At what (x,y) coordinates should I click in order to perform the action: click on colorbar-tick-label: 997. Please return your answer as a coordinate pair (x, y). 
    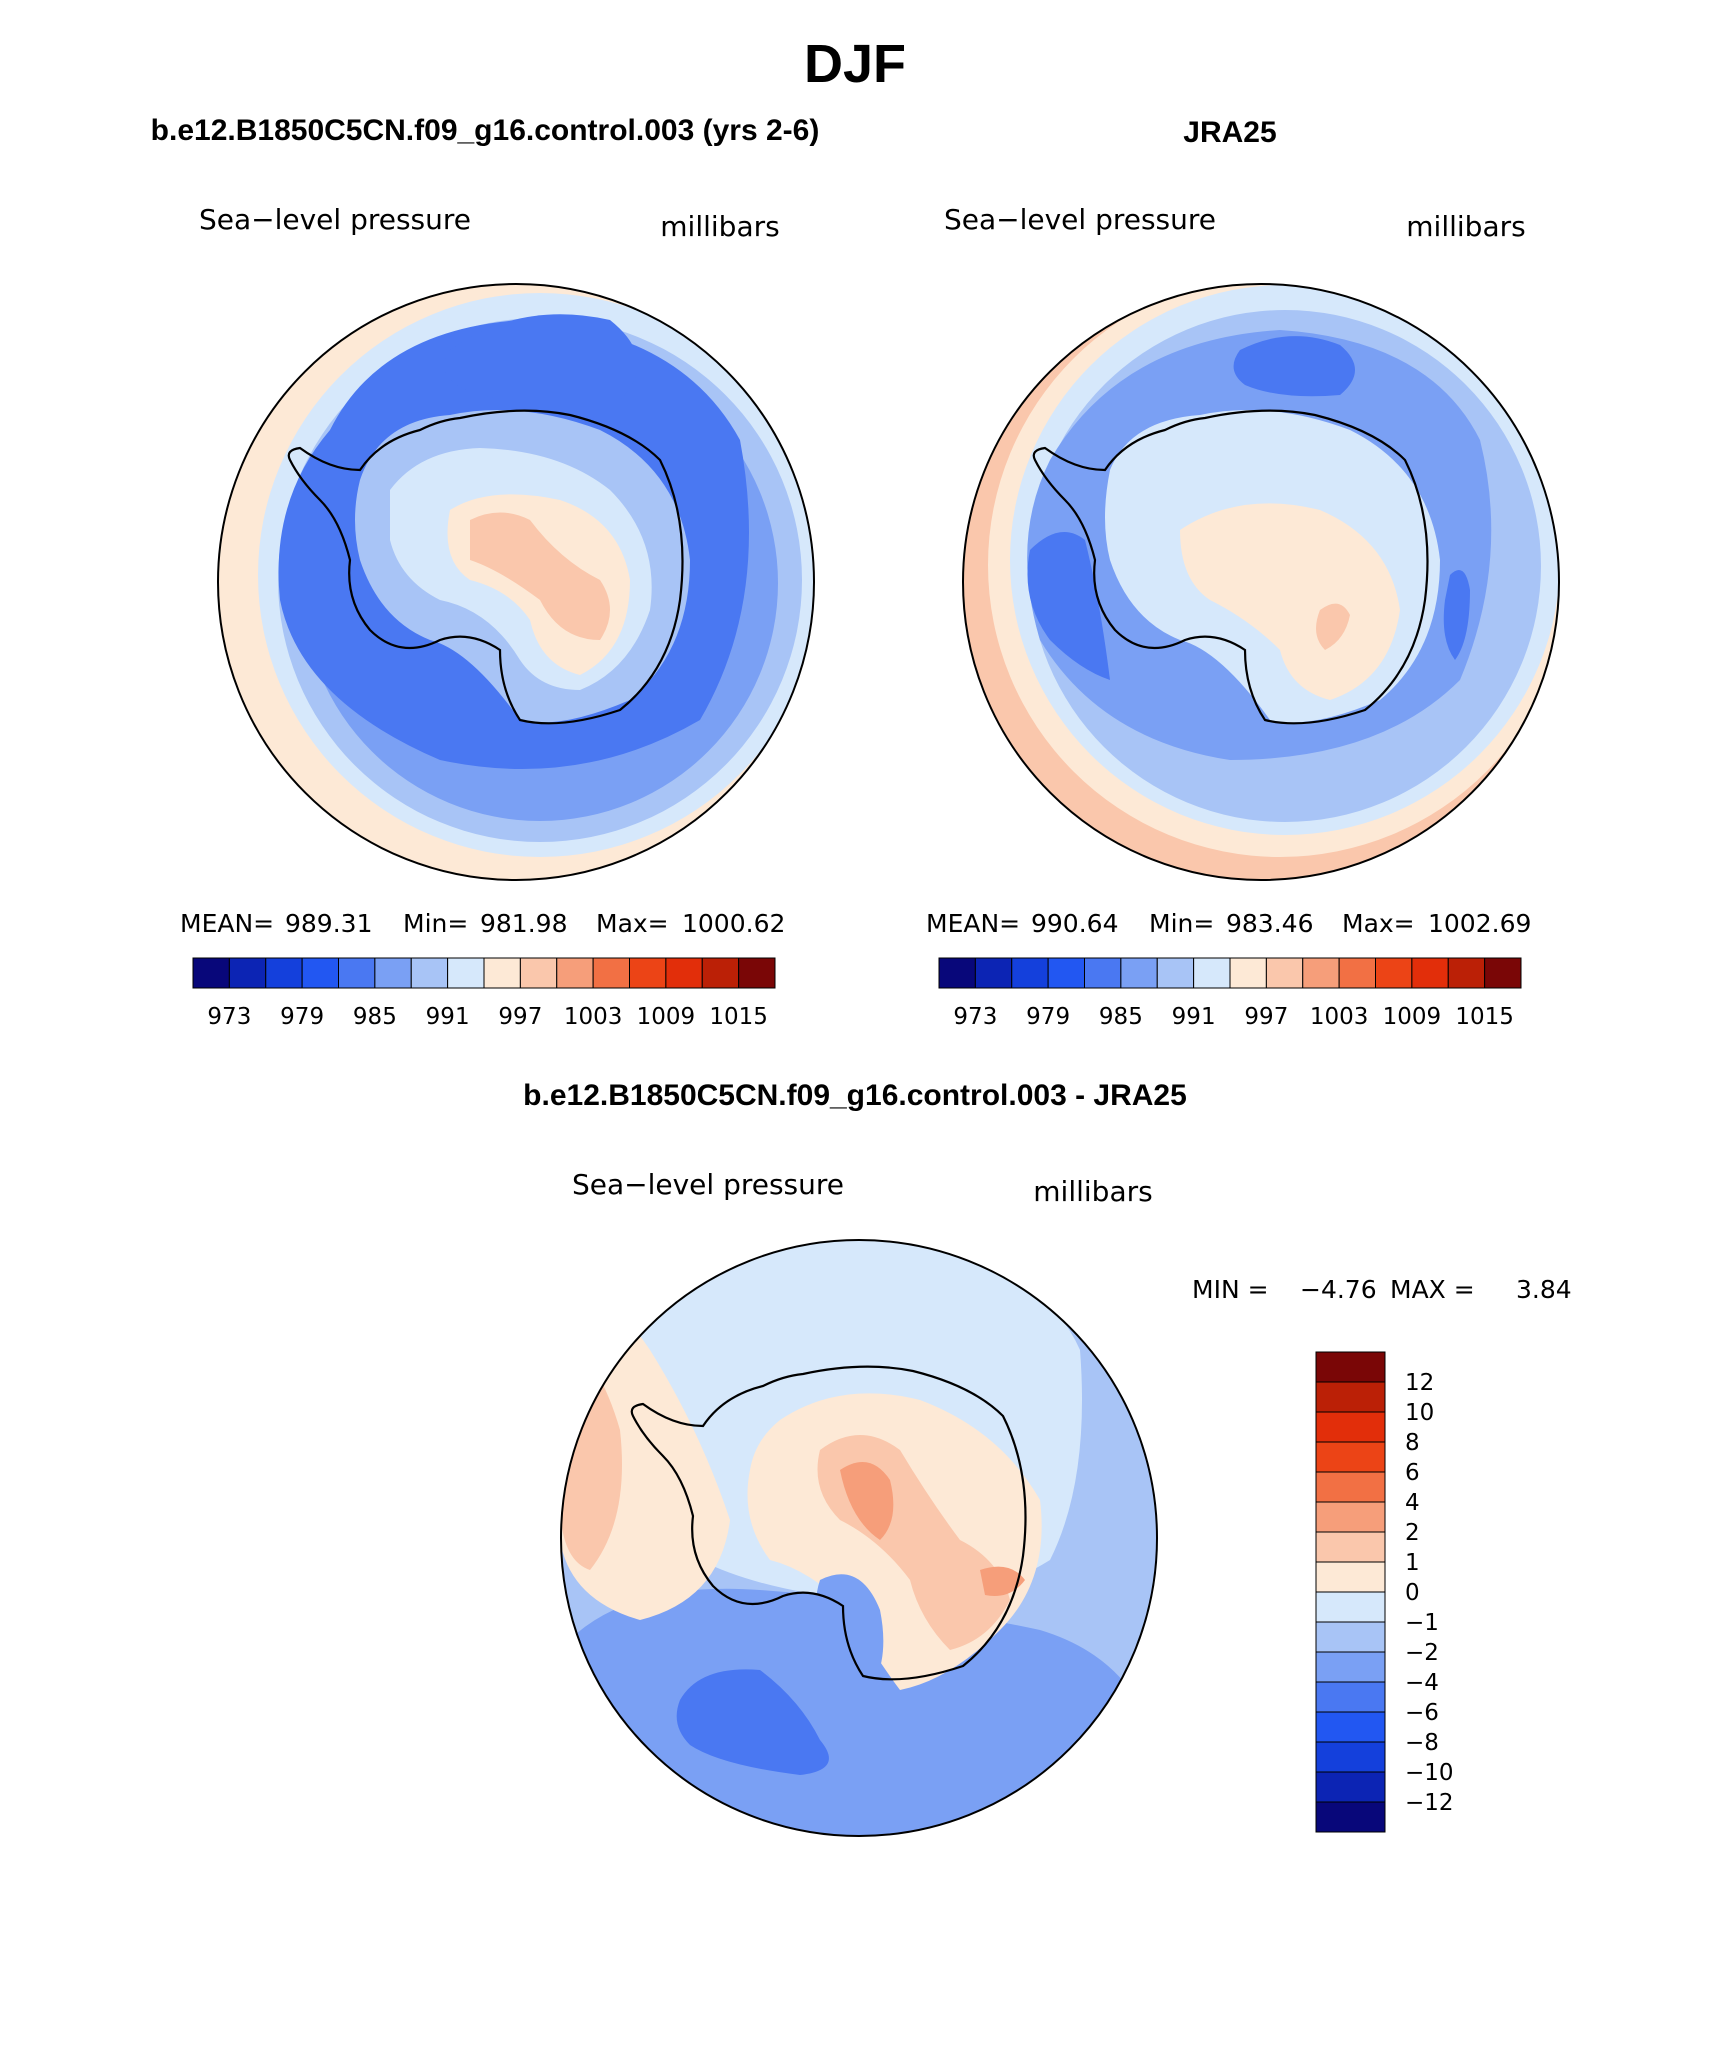
    Looking at the image, I should click on (1266, 1017).